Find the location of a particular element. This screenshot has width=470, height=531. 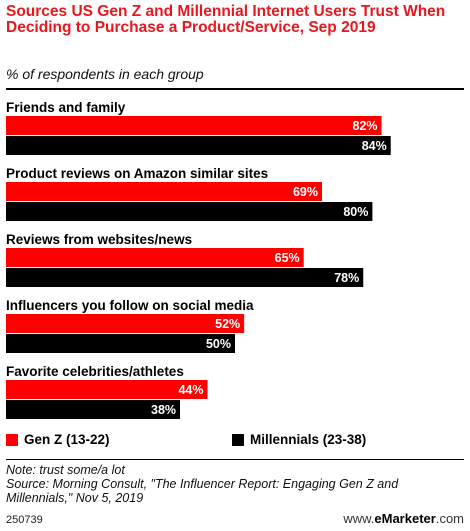

value-label: 52% is located at coordinates (227, 324).